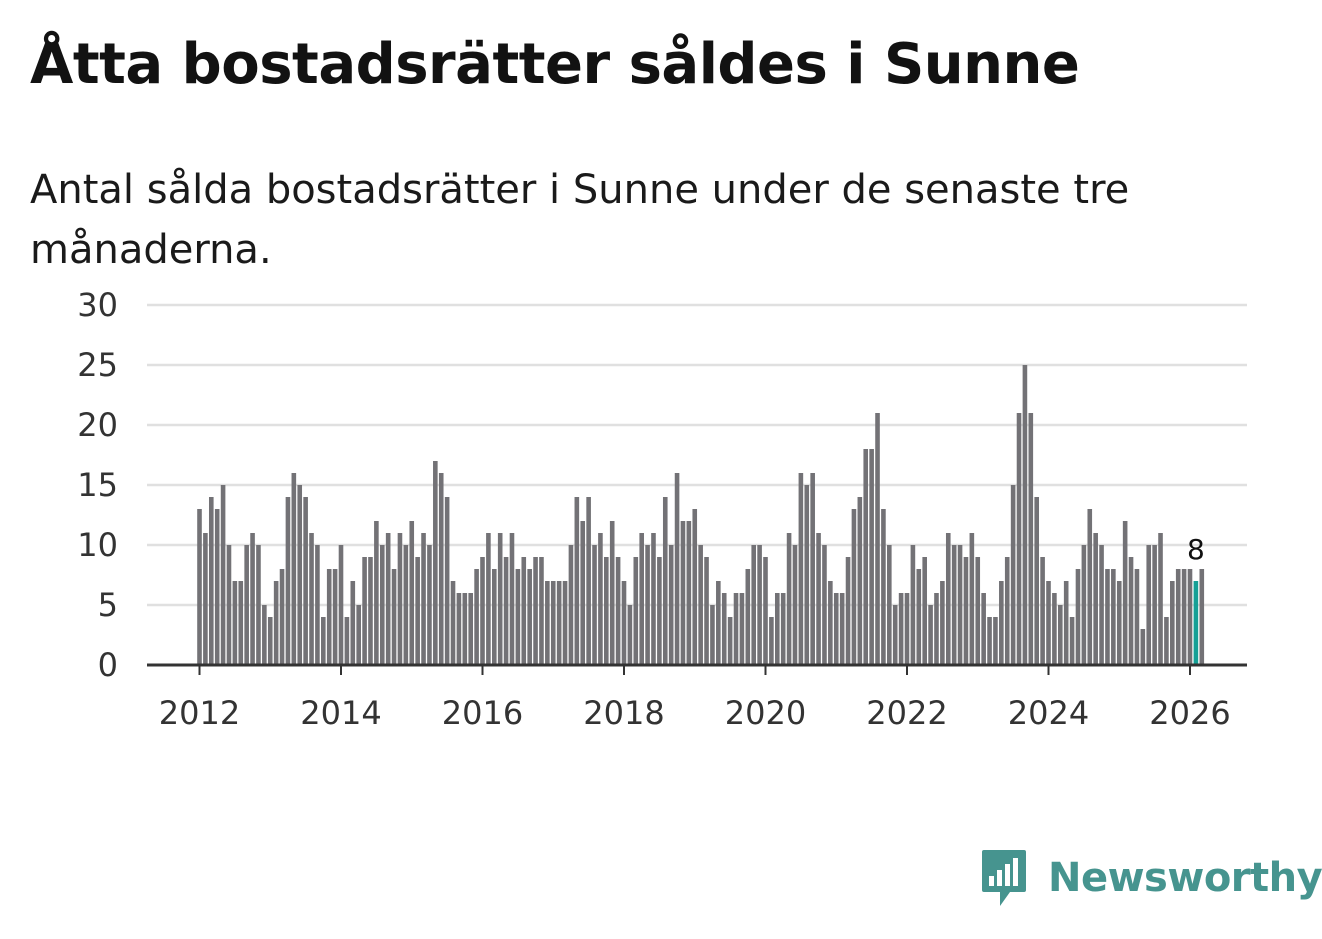 Image resolution: width=1322 pixels, height=939 pixels. Describe the element at coordinates (199, 713) in the screenshot. I see `x-tick-label: 2012` at that location.